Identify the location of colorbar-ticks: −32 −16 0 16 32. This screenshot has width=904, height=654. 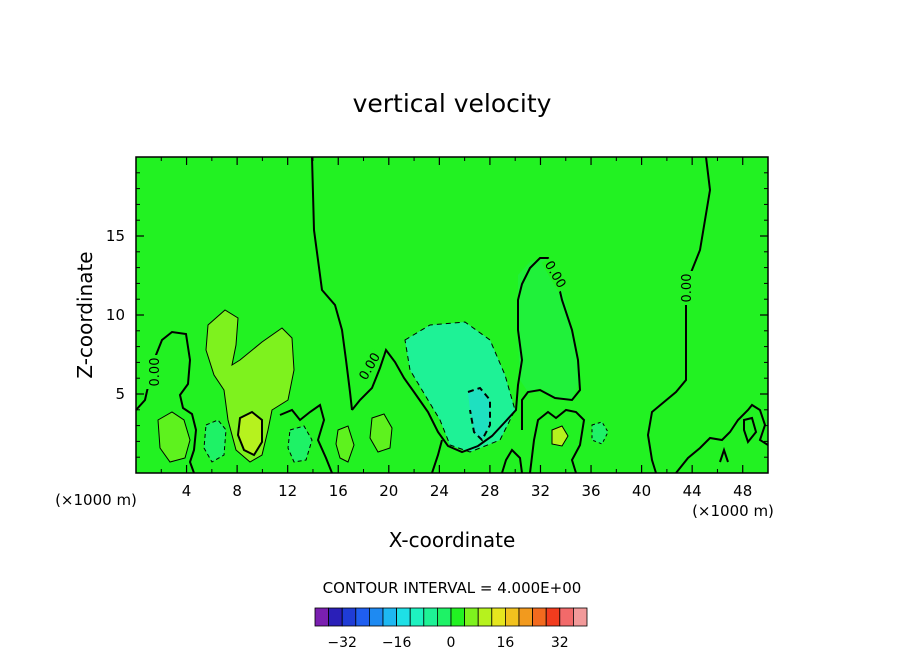
(447, 643).